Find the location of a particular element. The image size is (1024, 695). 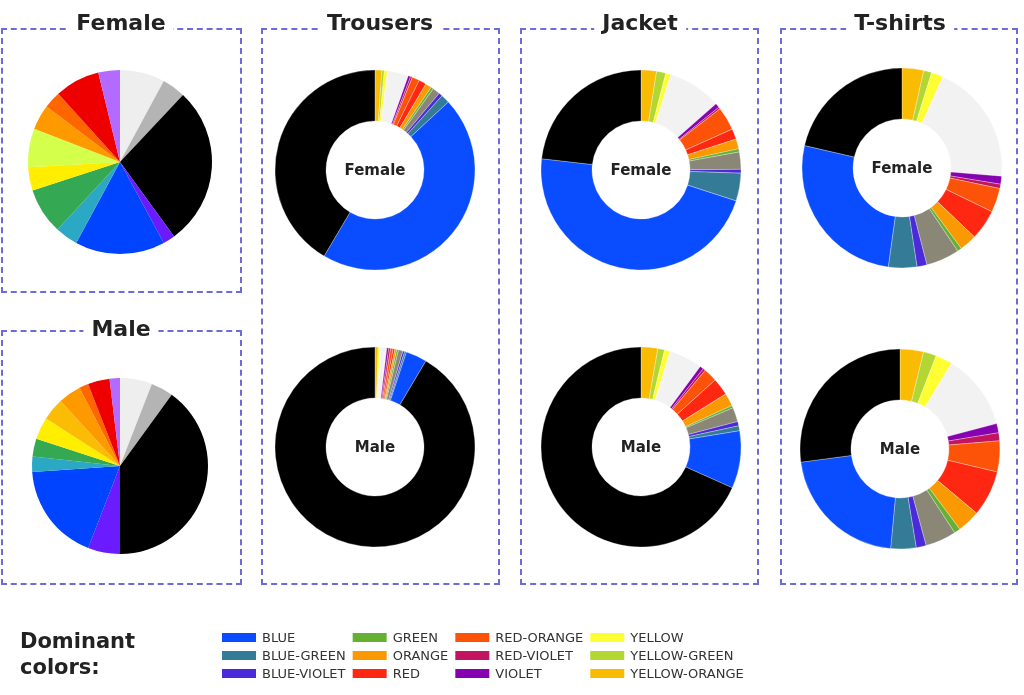

legend-label: RED-VIOLET is located at coordinates (534, 655).